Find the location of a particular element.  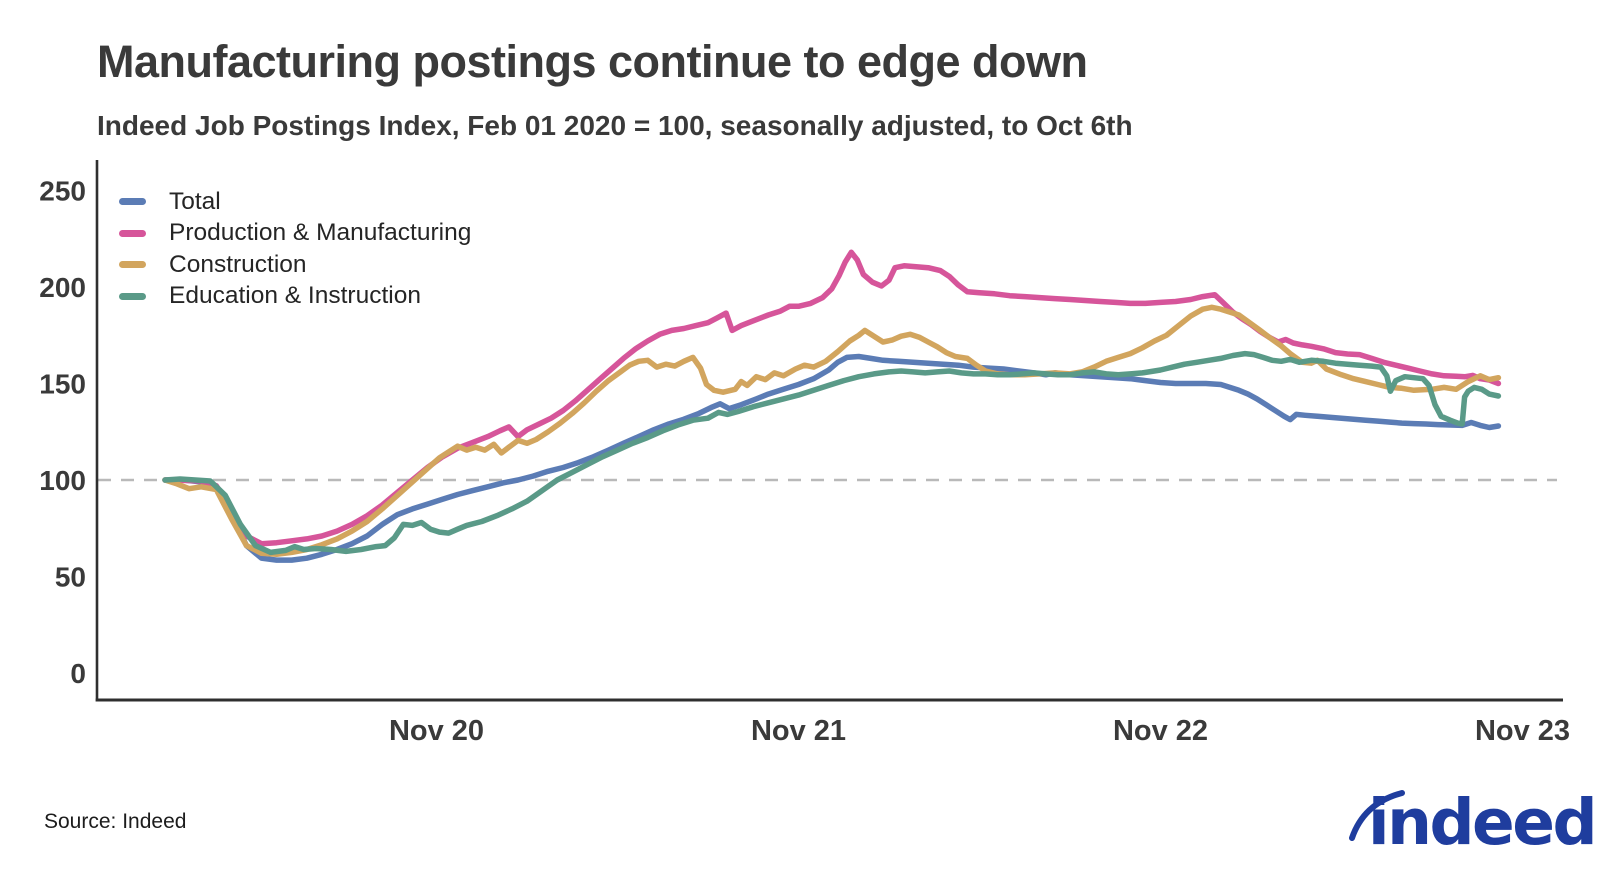

indeed-logo: indeed is located at coordinates (1469, 820).